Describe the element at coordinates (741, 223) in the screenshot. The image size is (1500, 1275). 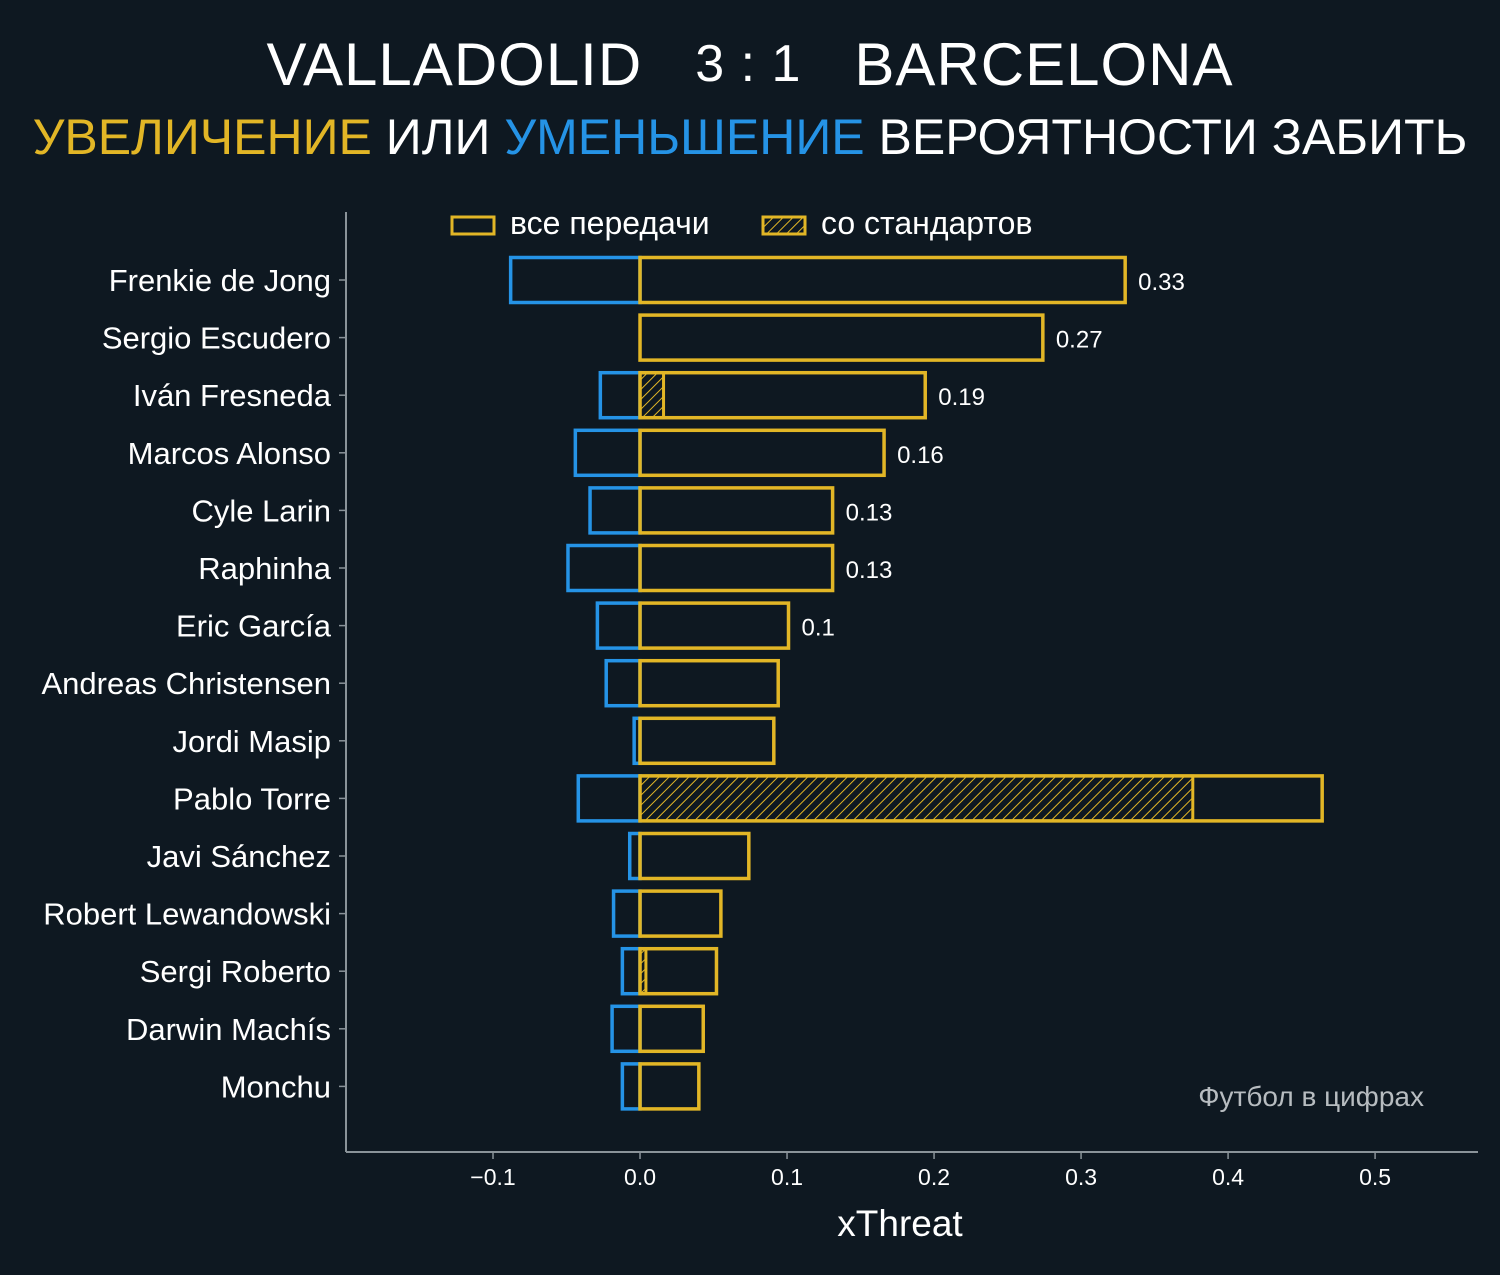
I see `legend: все передачи со стандартов` at that location.